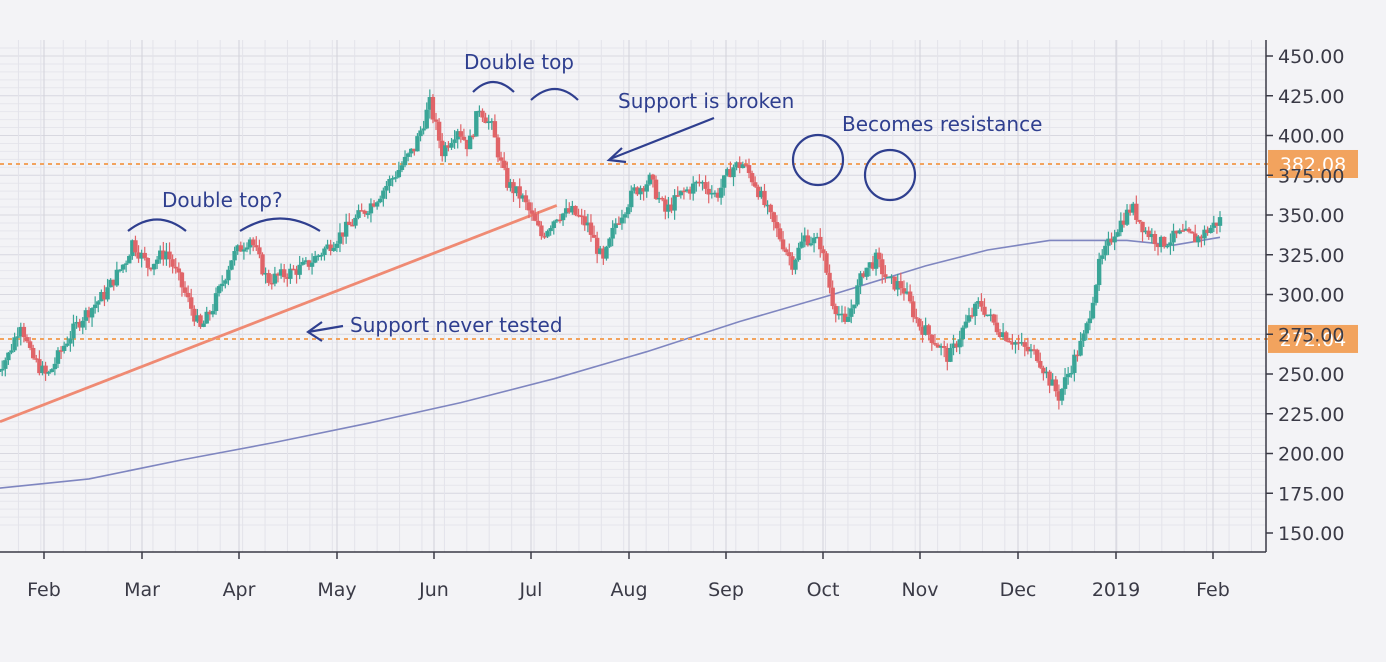 This screenshot has height=662, width=1386. Describe the element at coordinates (1311, 494) in the screenshot. I see `y-tick-label: 175.00` at that location.